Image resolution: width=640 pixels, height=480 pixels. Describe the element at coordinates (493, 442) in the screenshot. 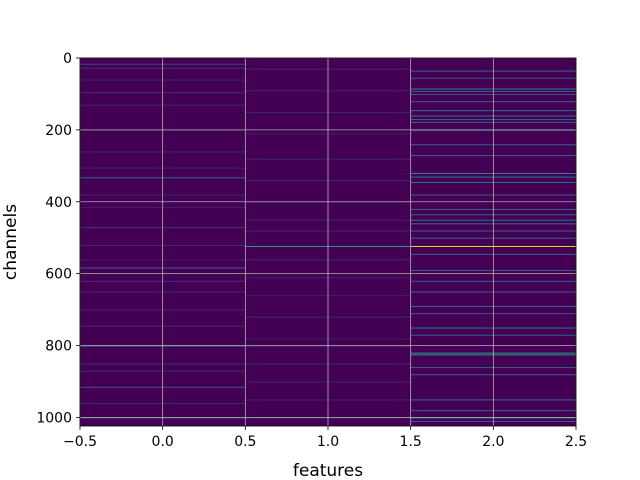

I see `x-tick-label: 2.0` at that location.